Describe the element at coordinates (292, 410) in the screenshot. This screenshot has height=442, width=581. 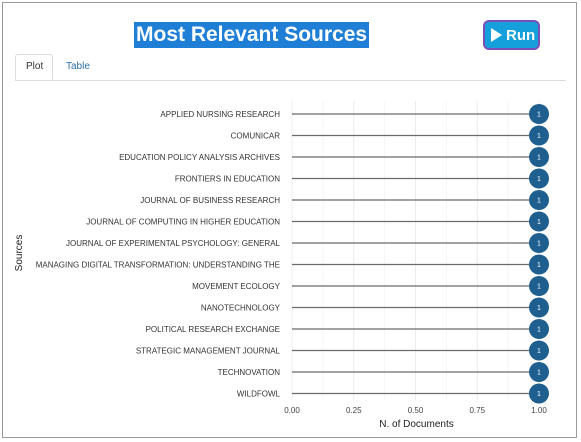
I see `x-tick-label: 0.00` at that location.